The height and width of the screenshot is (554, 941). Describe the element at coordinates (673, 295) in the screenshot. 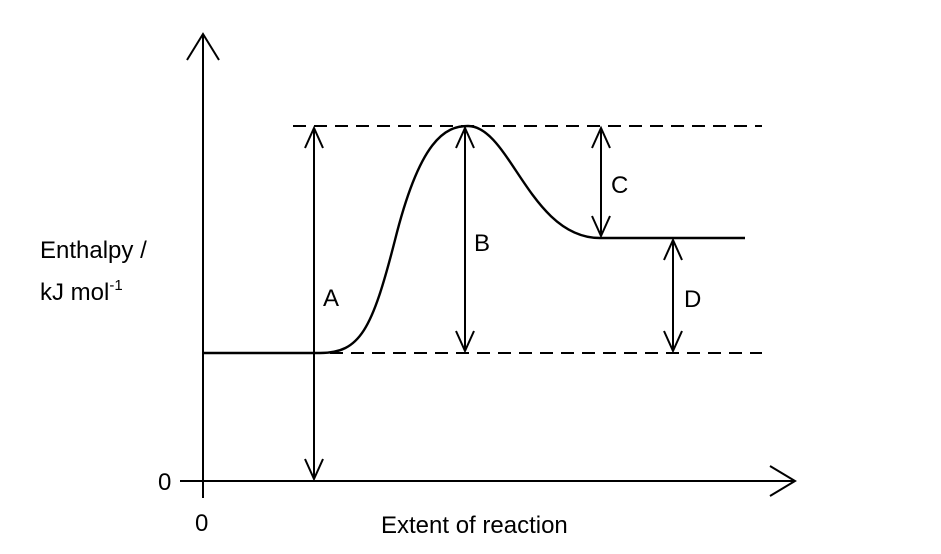

I see `arrow-d` at that location.